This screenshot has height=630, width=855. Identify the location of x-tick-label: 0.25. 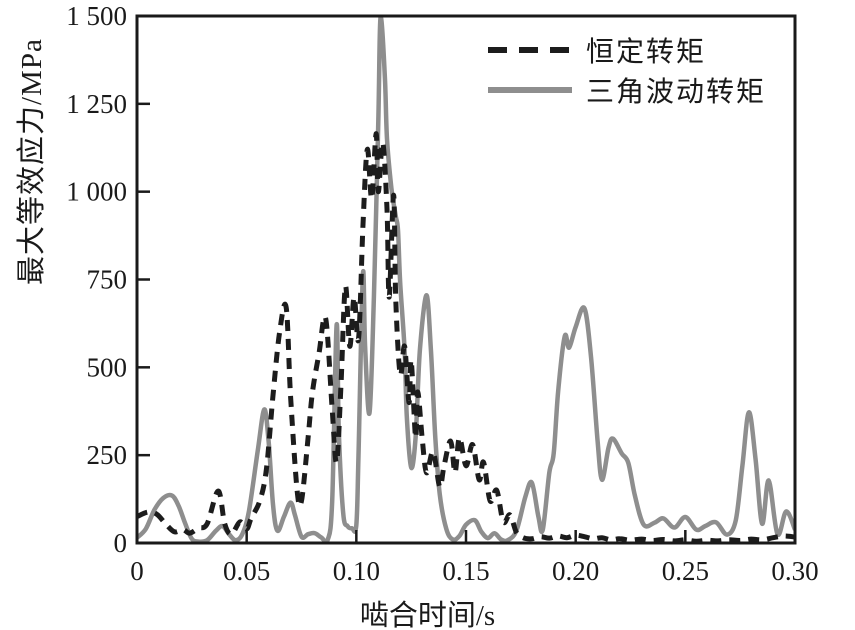
(685, 571).